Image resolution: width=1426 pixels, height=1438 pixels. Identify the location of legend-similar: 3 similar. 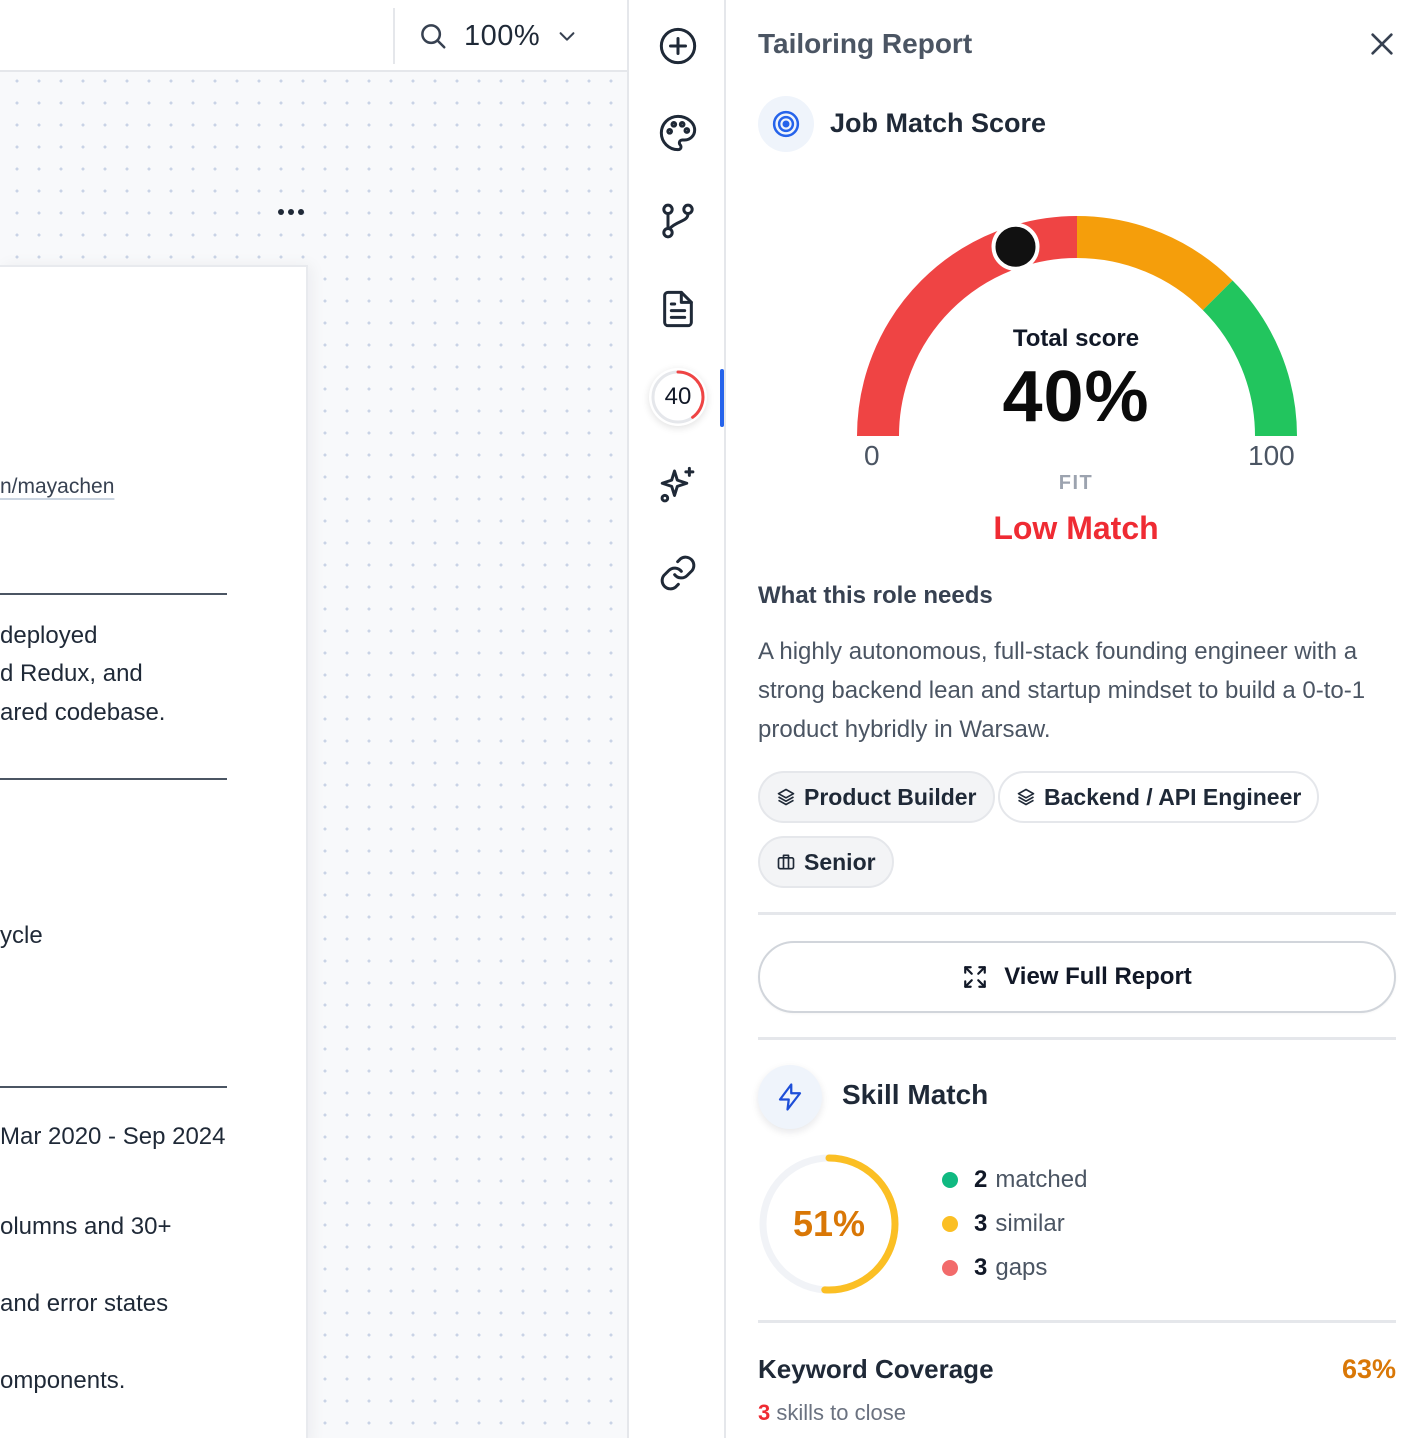
(1003, 1224).